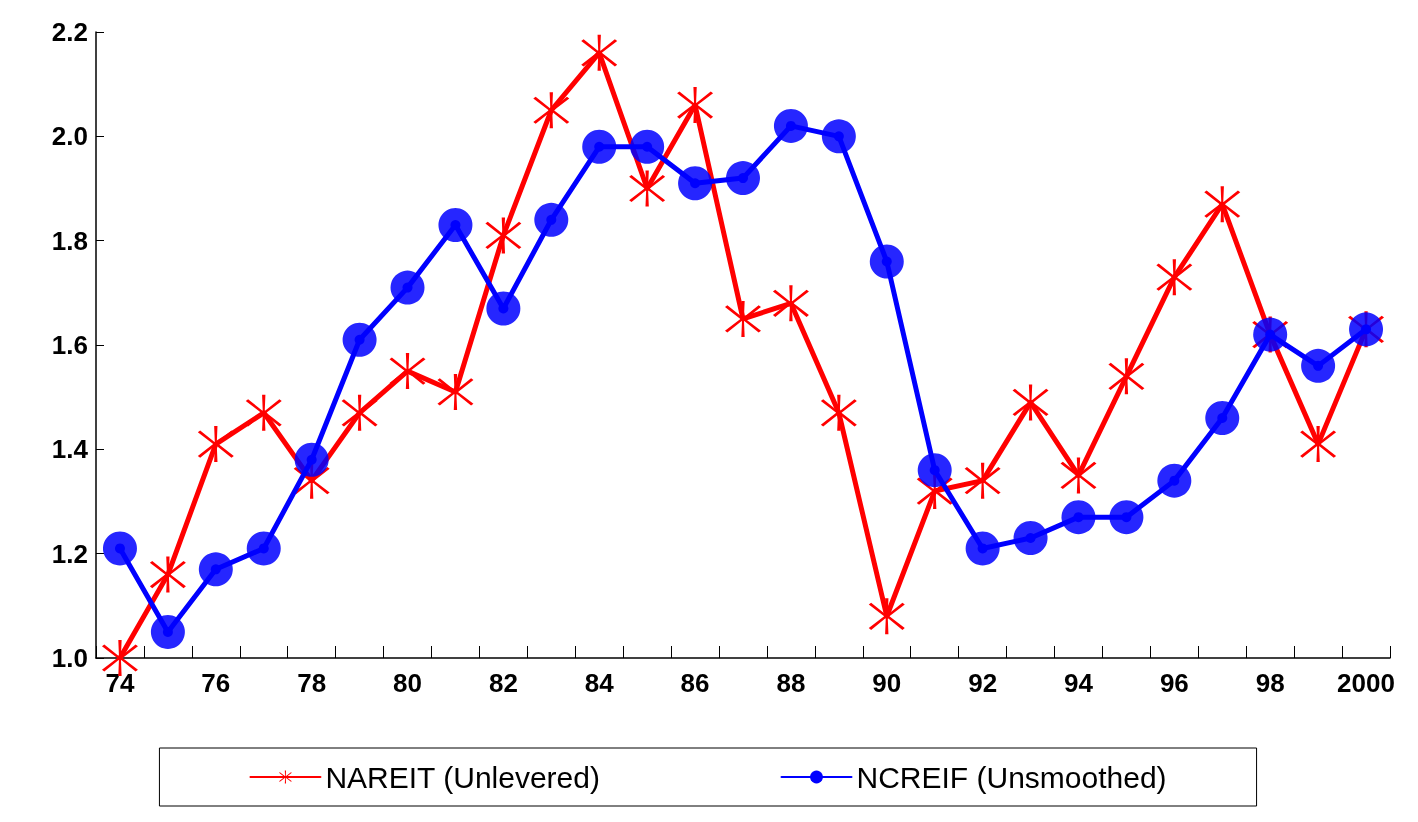  What do you see at coordinates (983, 683) in the screenshot?
I see `x-tick-label: 92` at bounding box center [983, 683].